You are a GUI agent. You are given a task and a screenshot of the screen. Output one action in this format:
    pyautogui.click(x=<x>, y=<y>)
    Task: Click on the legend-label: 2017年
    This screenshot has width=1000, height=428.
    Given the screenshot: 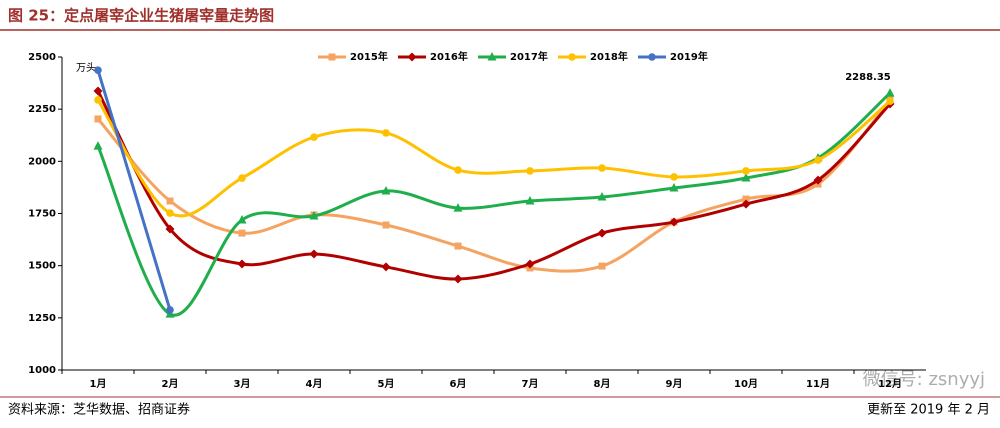 What is the action you would take?
    pyautogui.click(x=529, y=56)
    